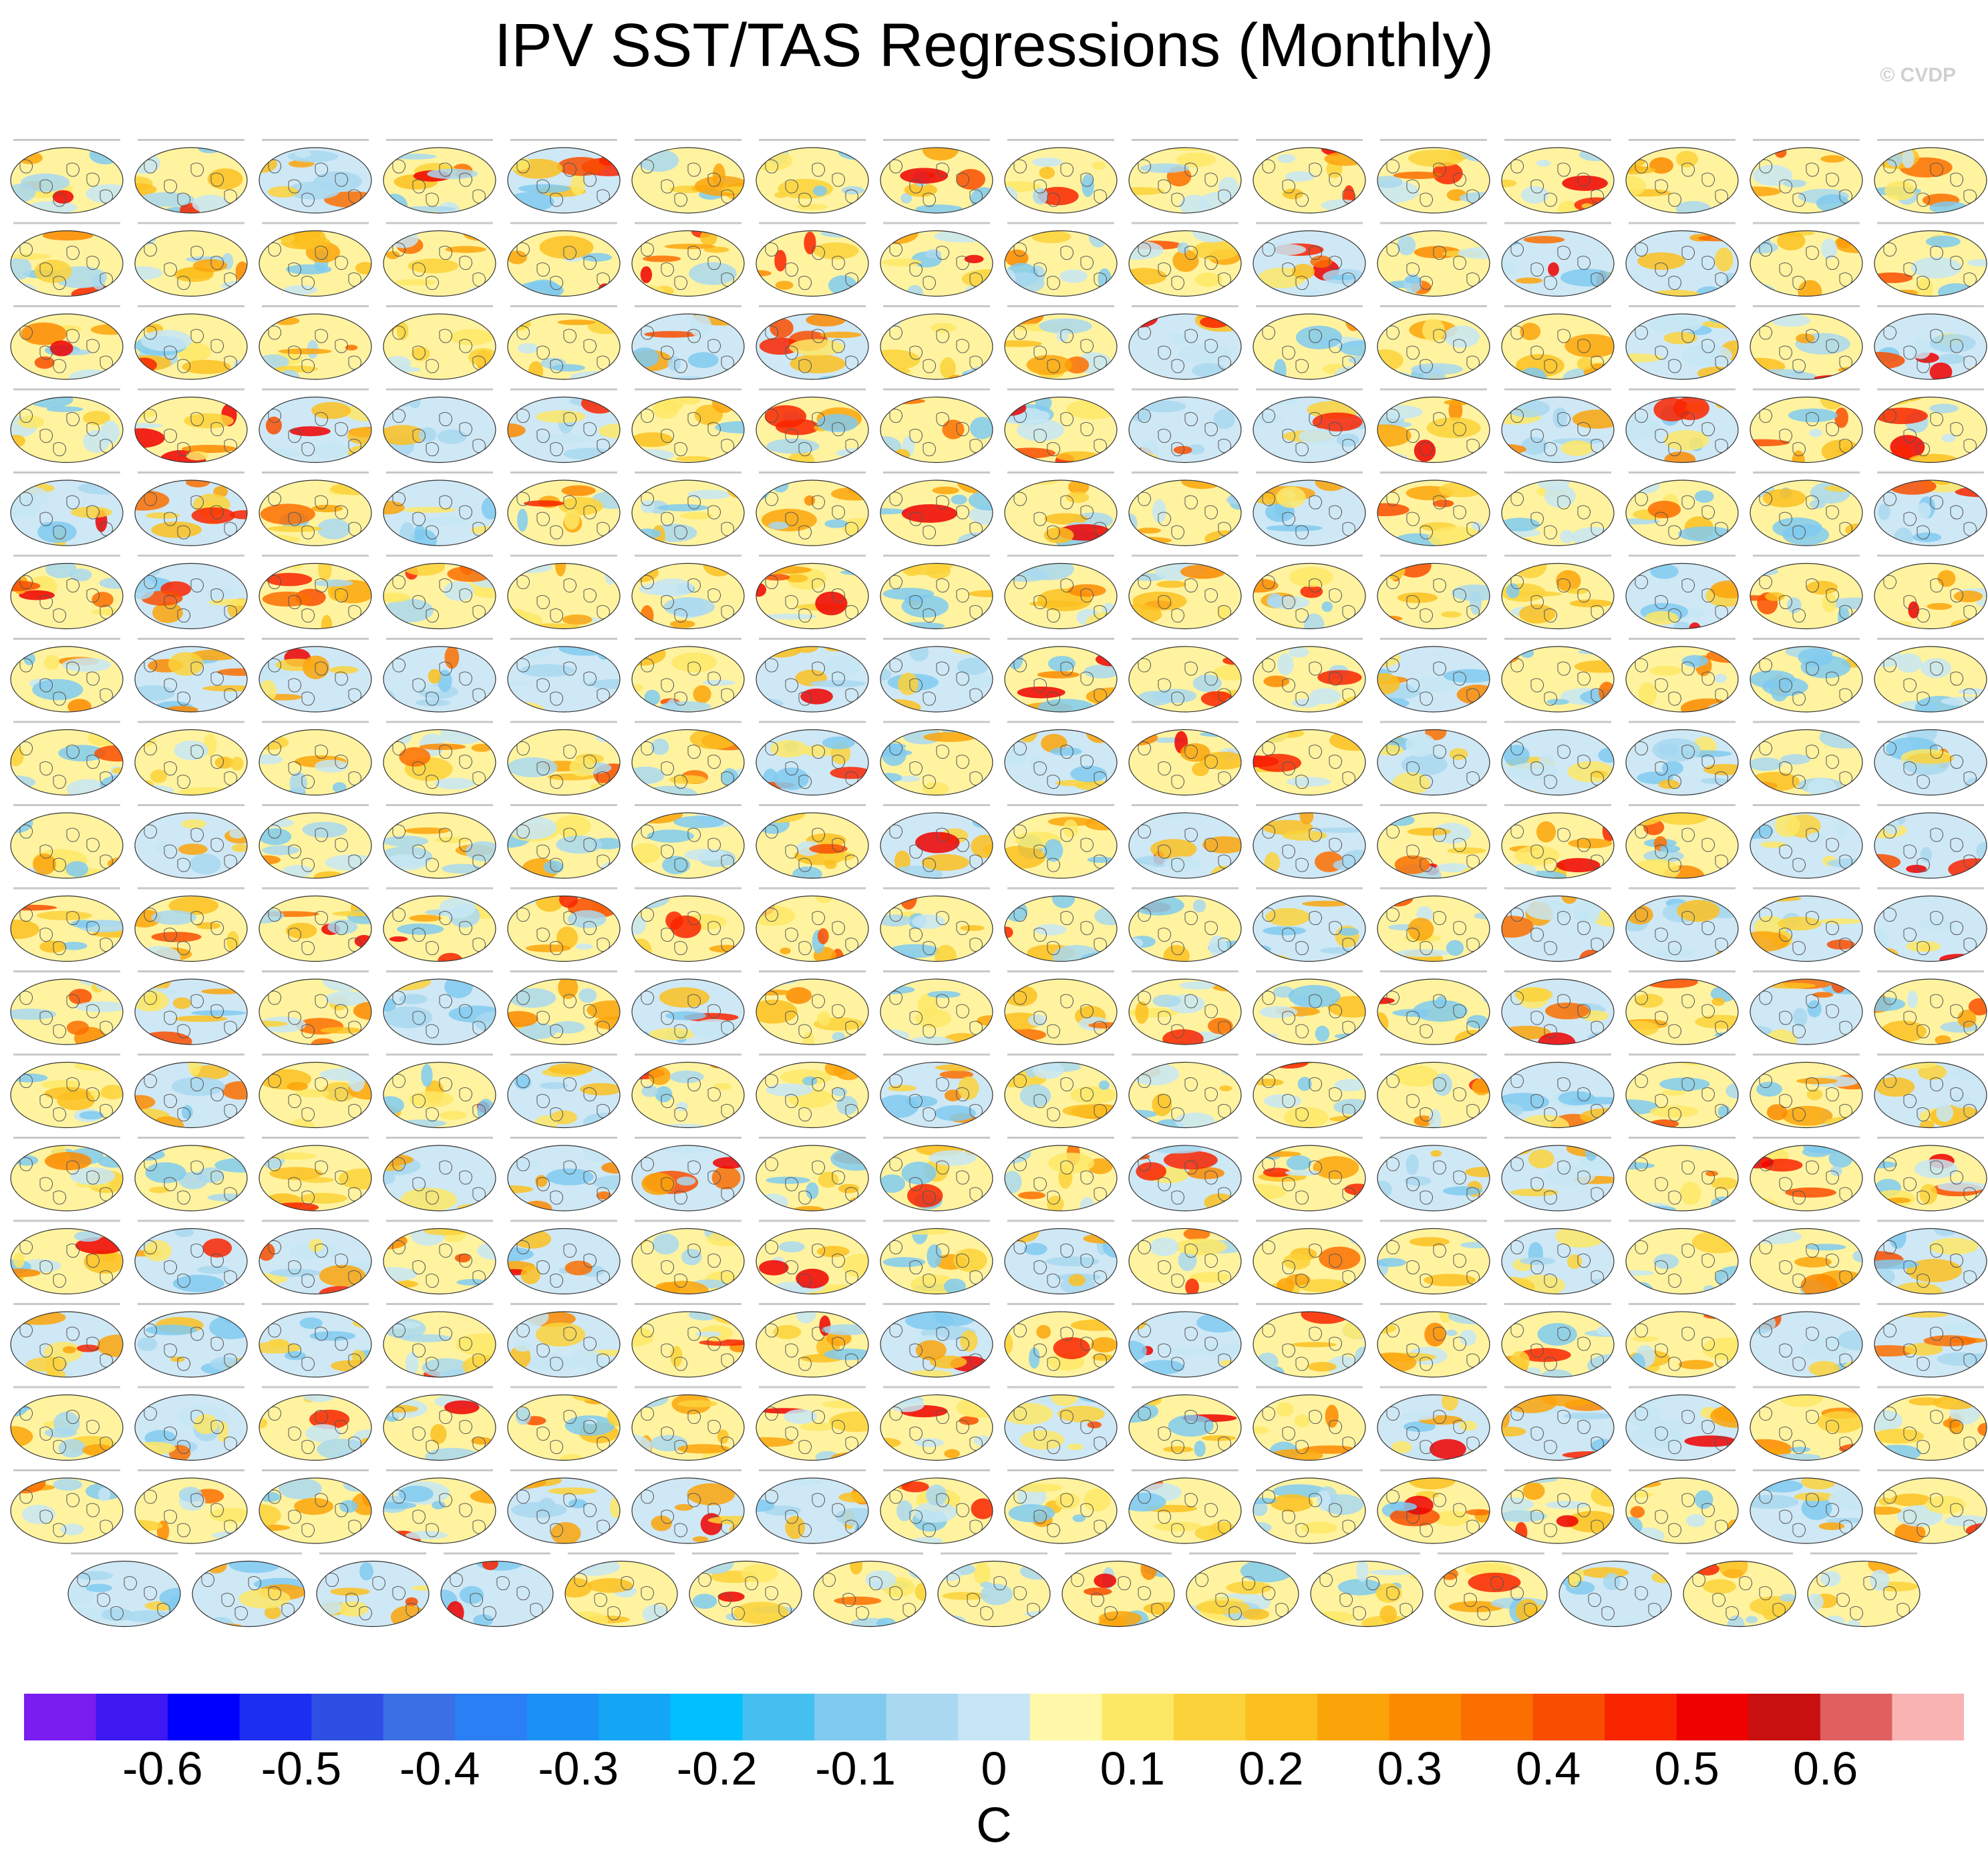  What do you see at coordinates (1825, 1768) in the screenshot?
I see `colorbar-tick-label: 0.6` at bounding box center [1825, 1768].